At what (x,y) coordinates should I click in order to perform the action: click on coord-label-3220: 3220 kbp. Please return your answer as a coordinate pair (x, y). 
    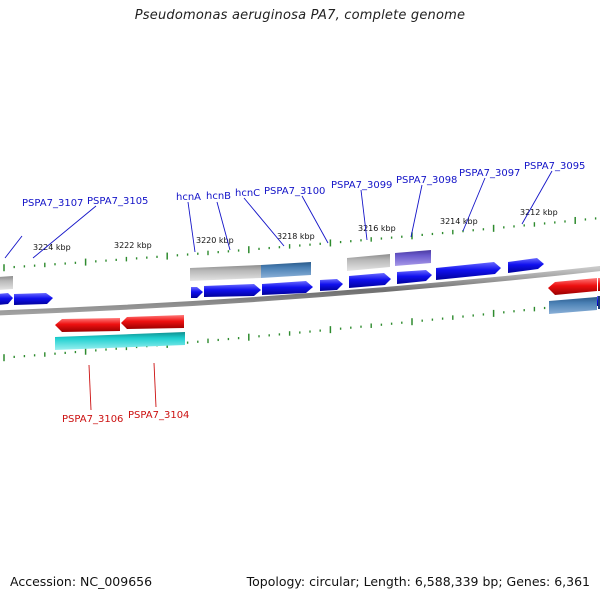
    Looking at the image, I should click on (215, 240).